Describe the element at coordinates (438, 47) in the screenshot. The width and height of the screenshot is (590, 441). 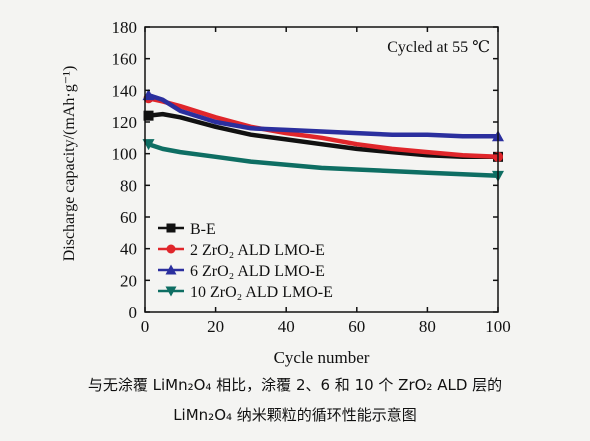
I see `annotation-text: Cycled at 55 ℃` at that location.